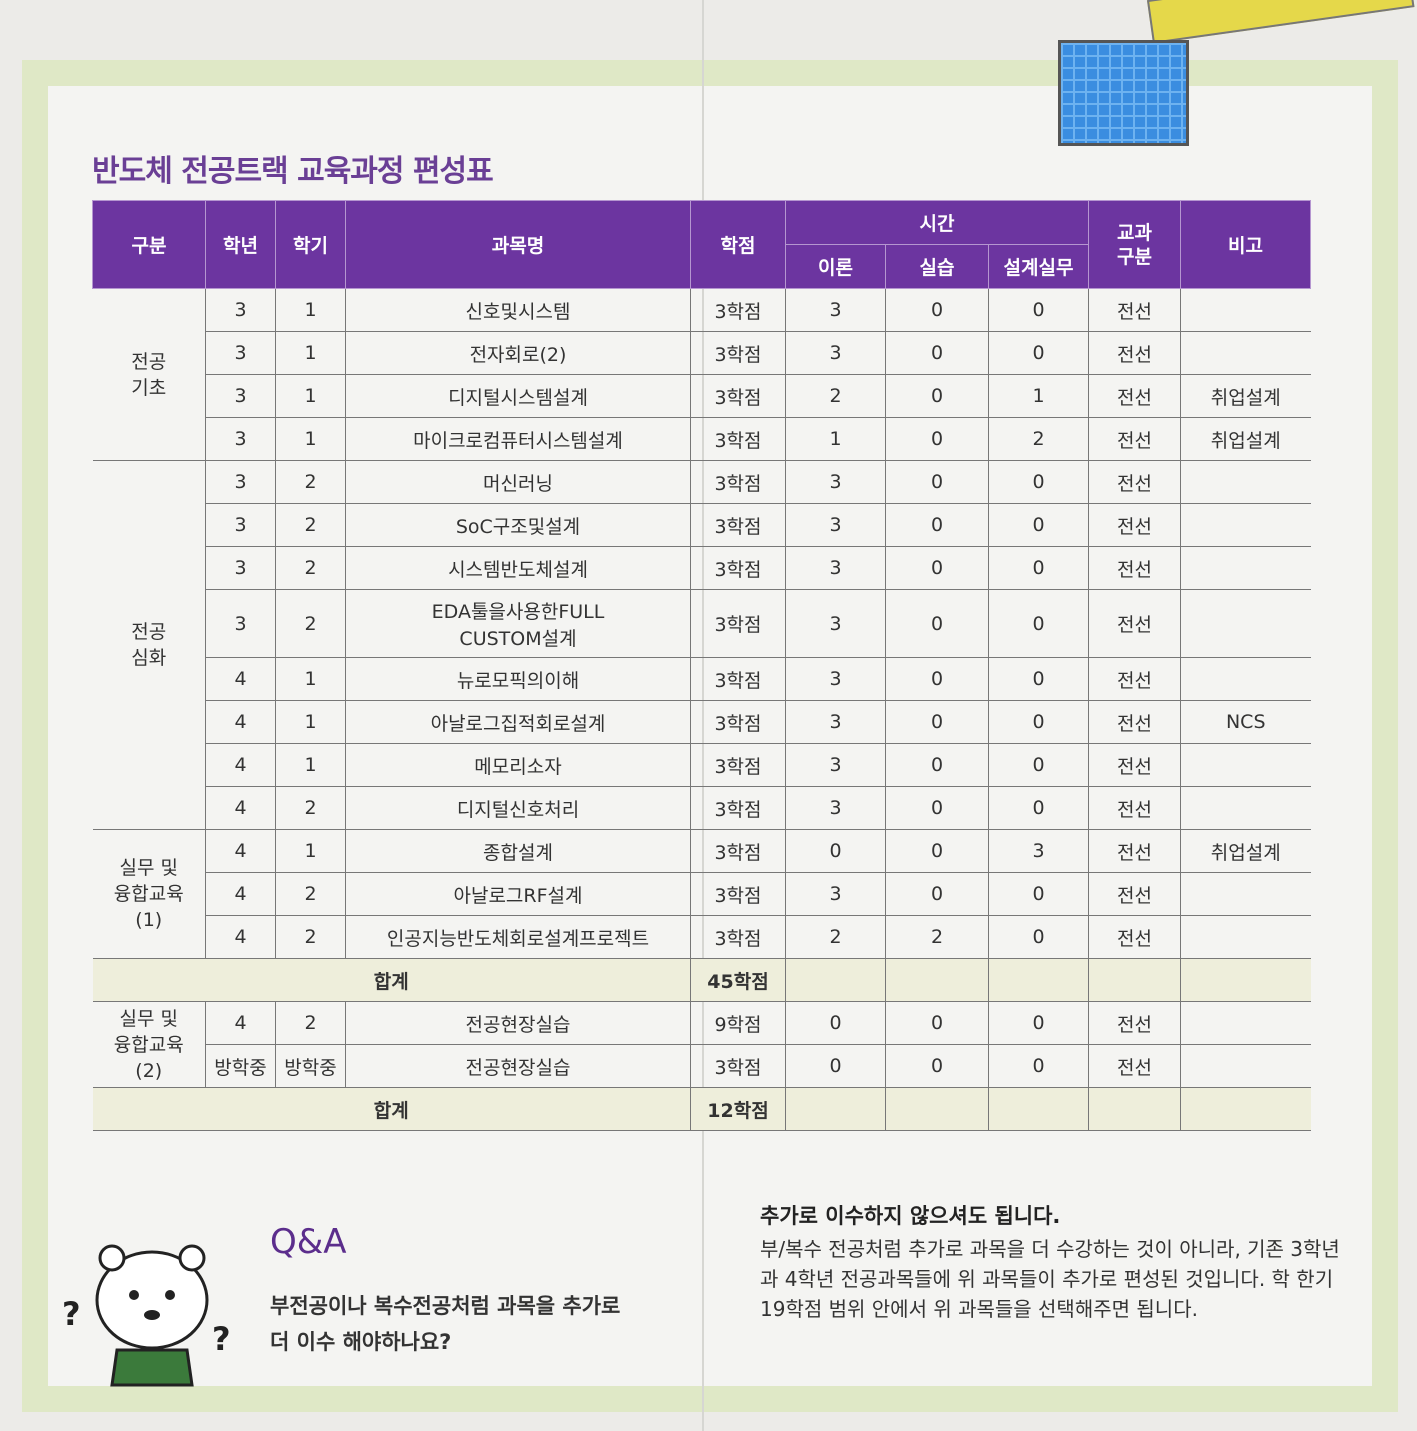  I want to click on course-cell: 아날로그RF설계, so click(518, 894).